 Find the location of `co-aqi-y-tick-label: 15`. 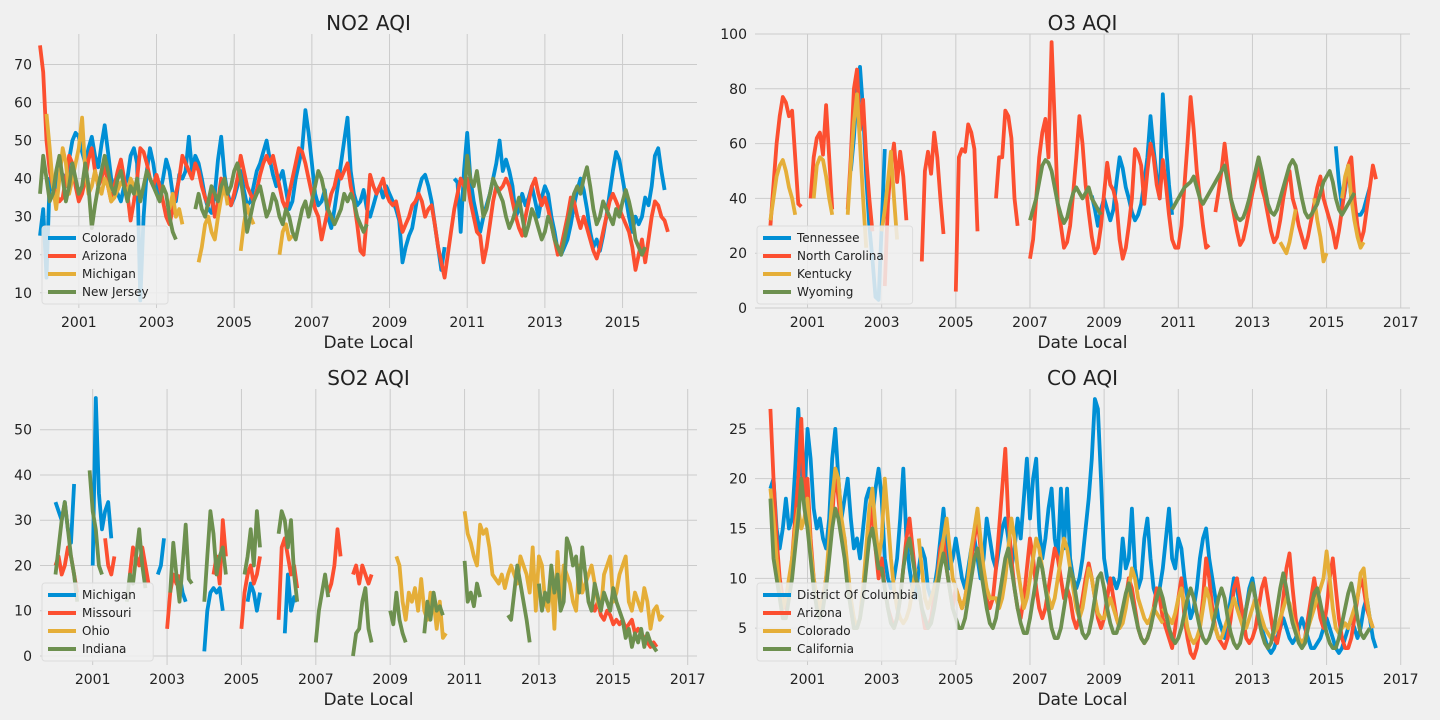

co-aqi-y-tick-label: 15 is located at coordinates (738, 529).